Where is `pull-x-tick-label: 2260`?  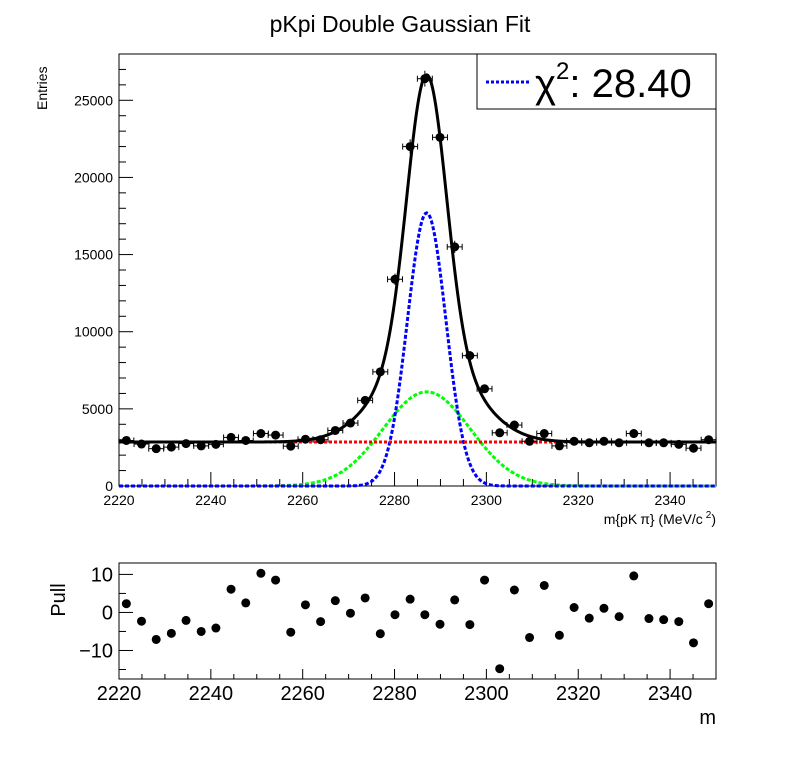 pull-x-tick-label: 2260 is located at coordinates (302, 694).